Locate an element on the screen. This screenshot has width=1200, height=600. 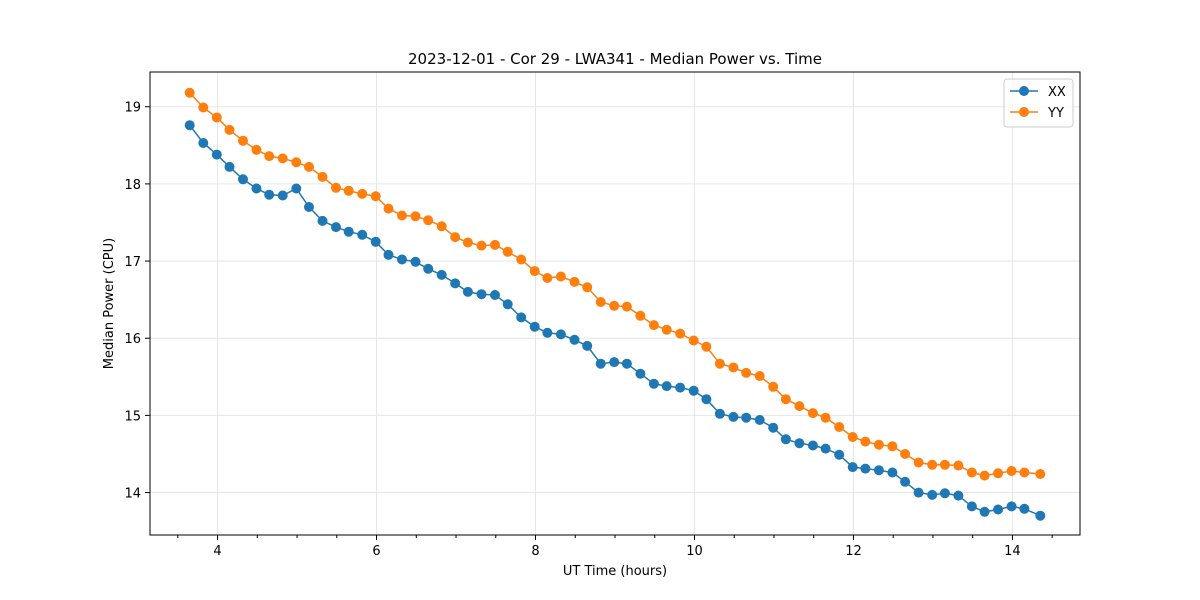
legend-marker-xx is located at coordinates (1024, 91).